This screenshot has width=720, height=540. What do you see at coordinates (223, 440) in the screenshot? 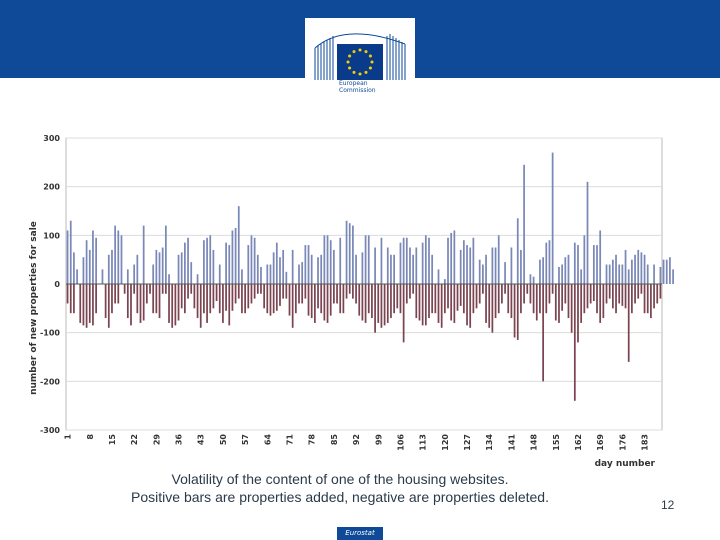
I see `x-tick-label: 50` at bounding box center [223, 440].